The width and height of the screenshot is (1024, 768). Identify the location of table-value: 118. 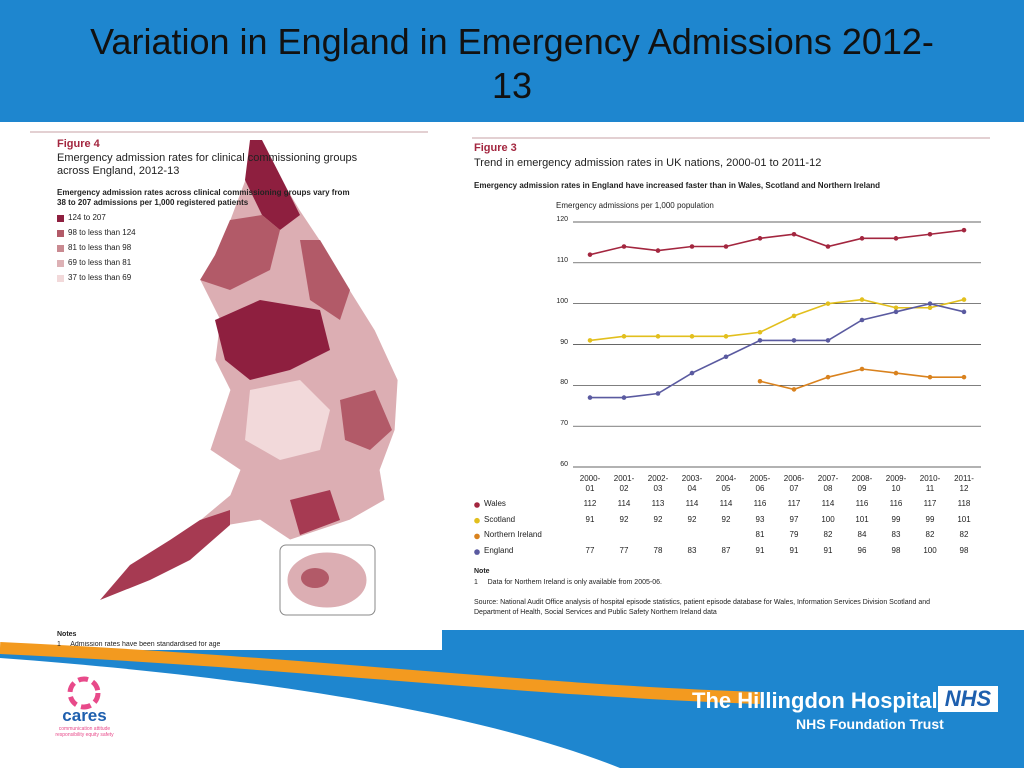
(964, 503).